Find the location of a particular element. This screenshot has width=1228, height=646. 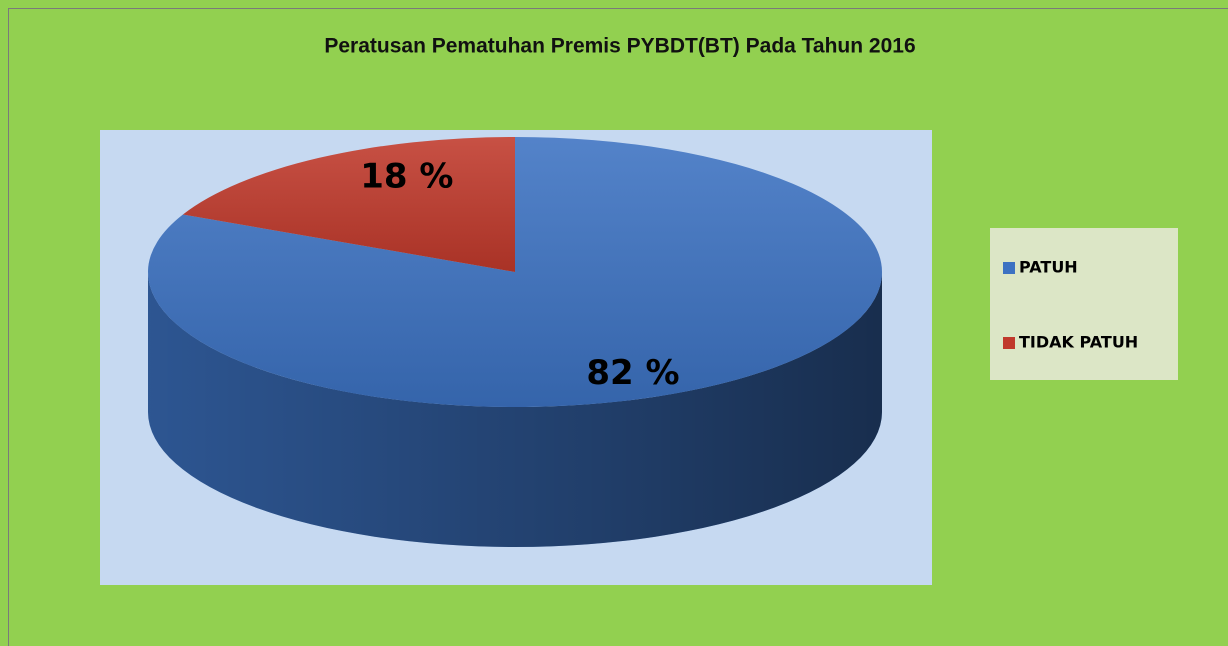

legend-label: PATUH is located at coordinates (1048, 267).